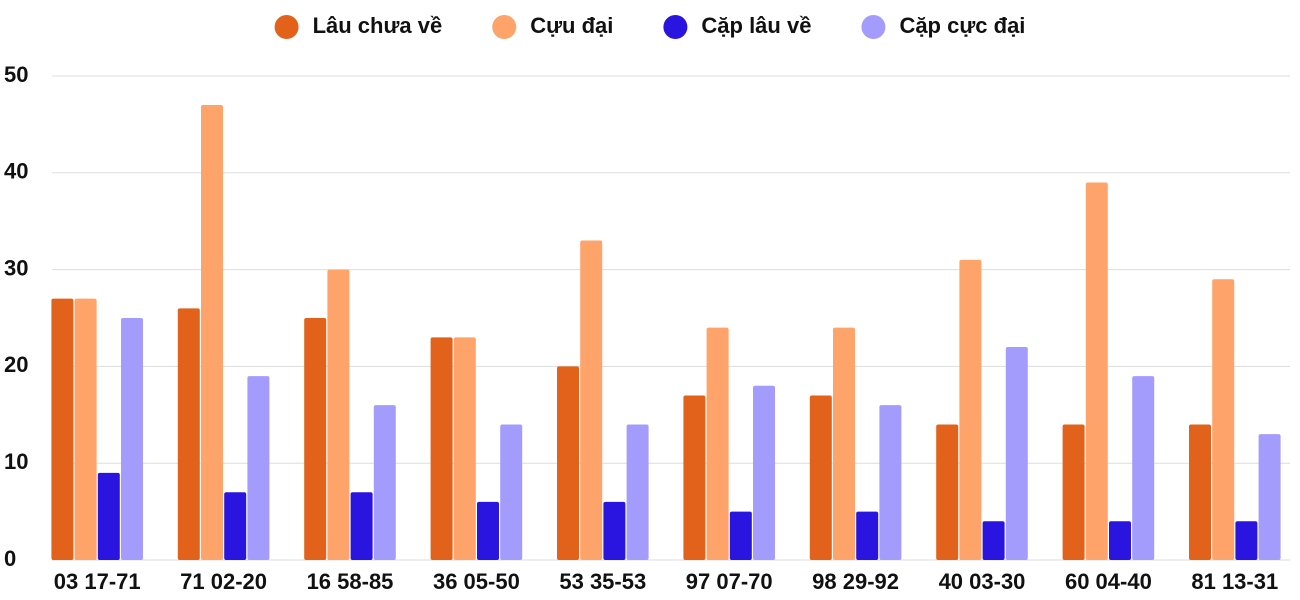 This screenshot has height=600, width=1300. Describe the element at coordinates (223, 581) in the screenshot. I see `x-tick-label: 71 02-20` at that location.